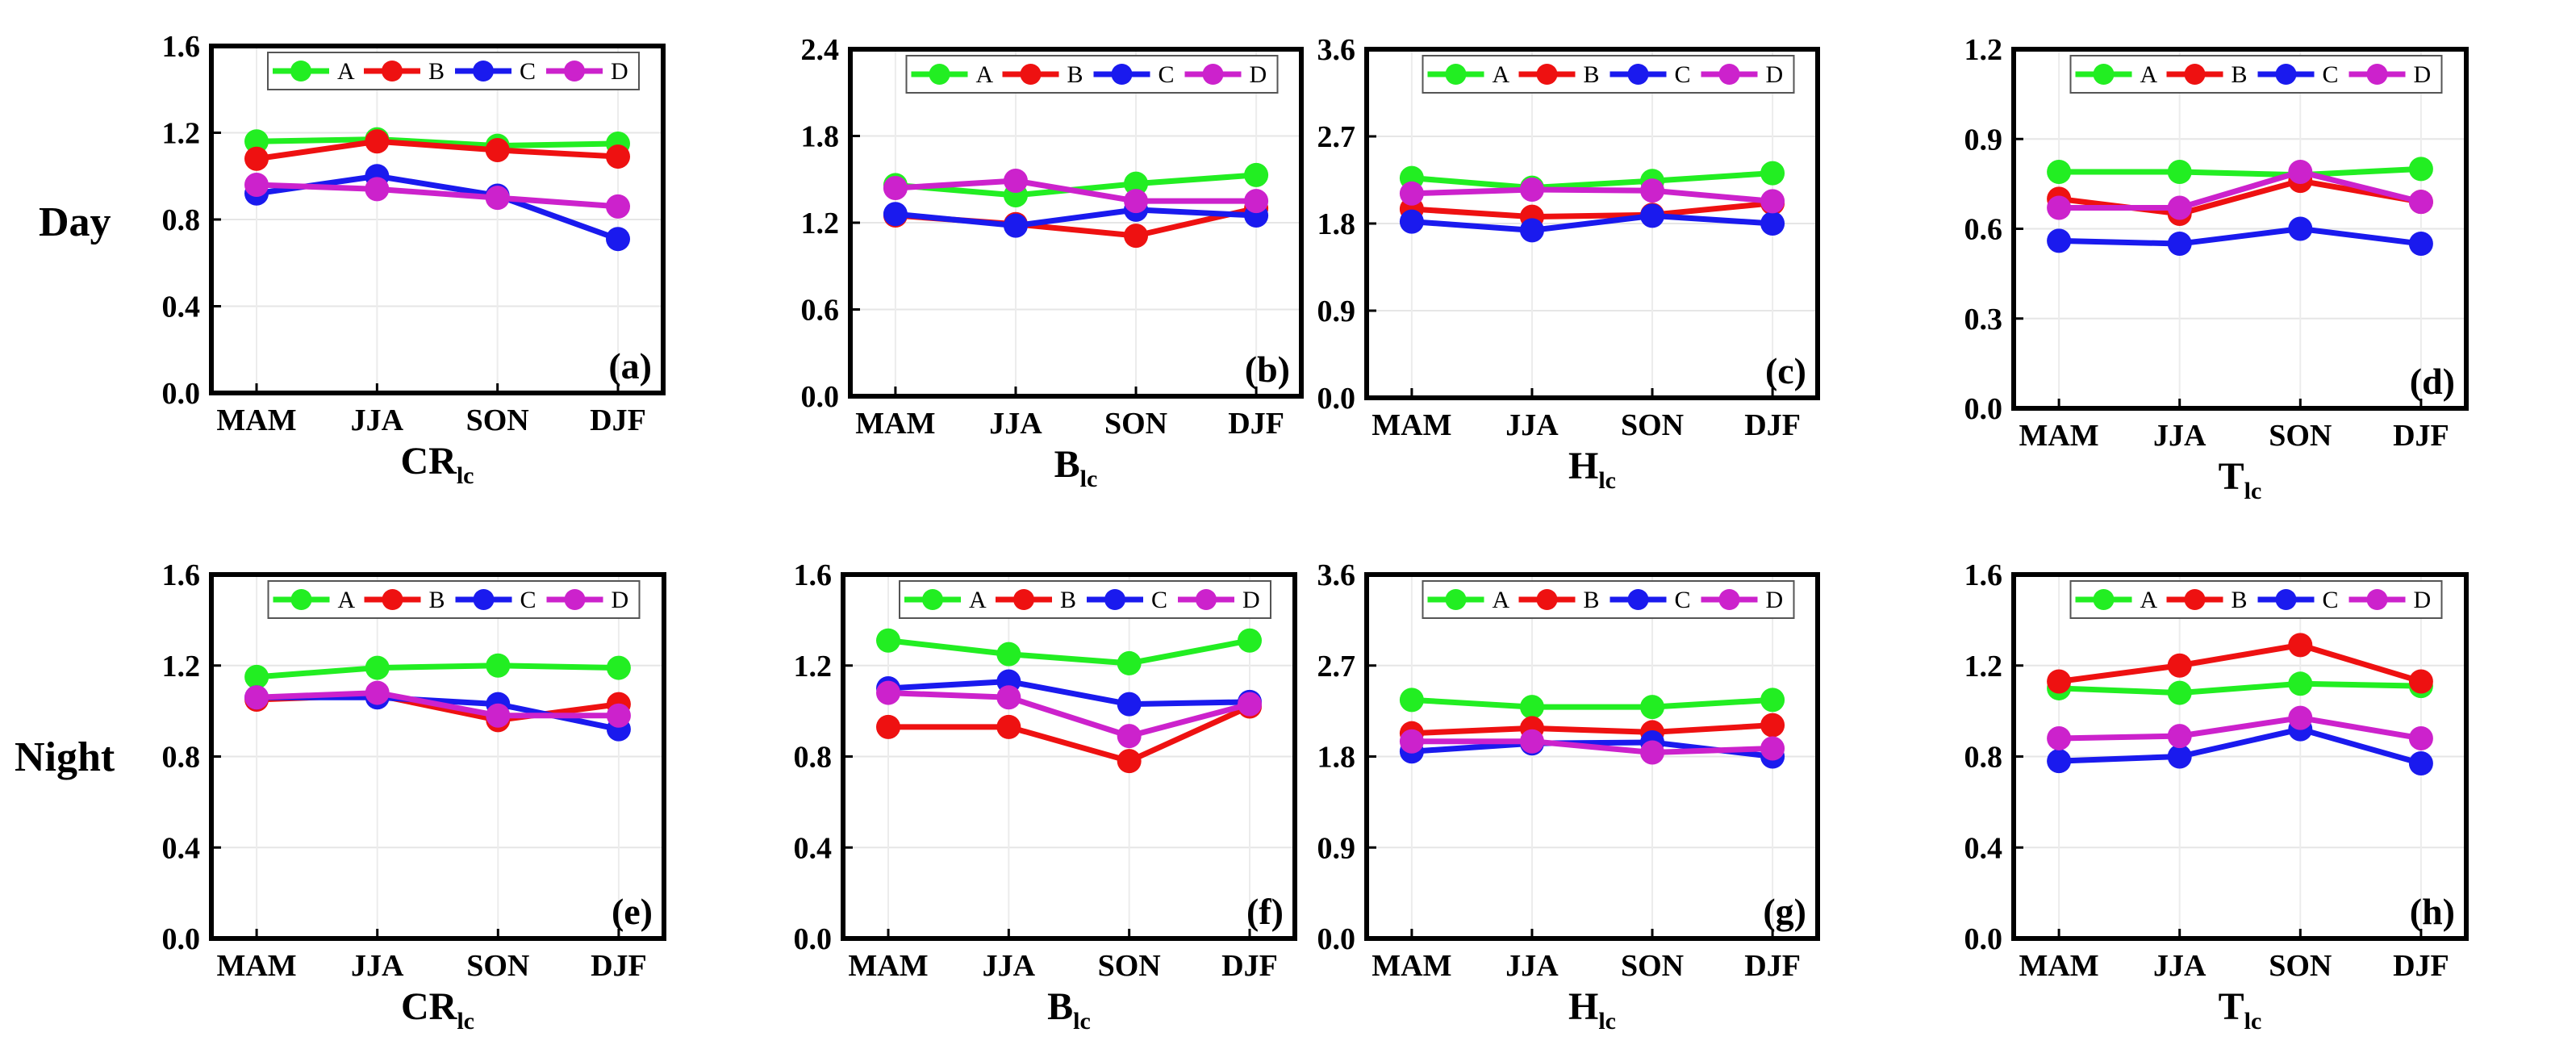  What do you see at coordinates (1031, 74) in the screenshot?
I see `legend-marker-B` at bounding box center [1031, 74].